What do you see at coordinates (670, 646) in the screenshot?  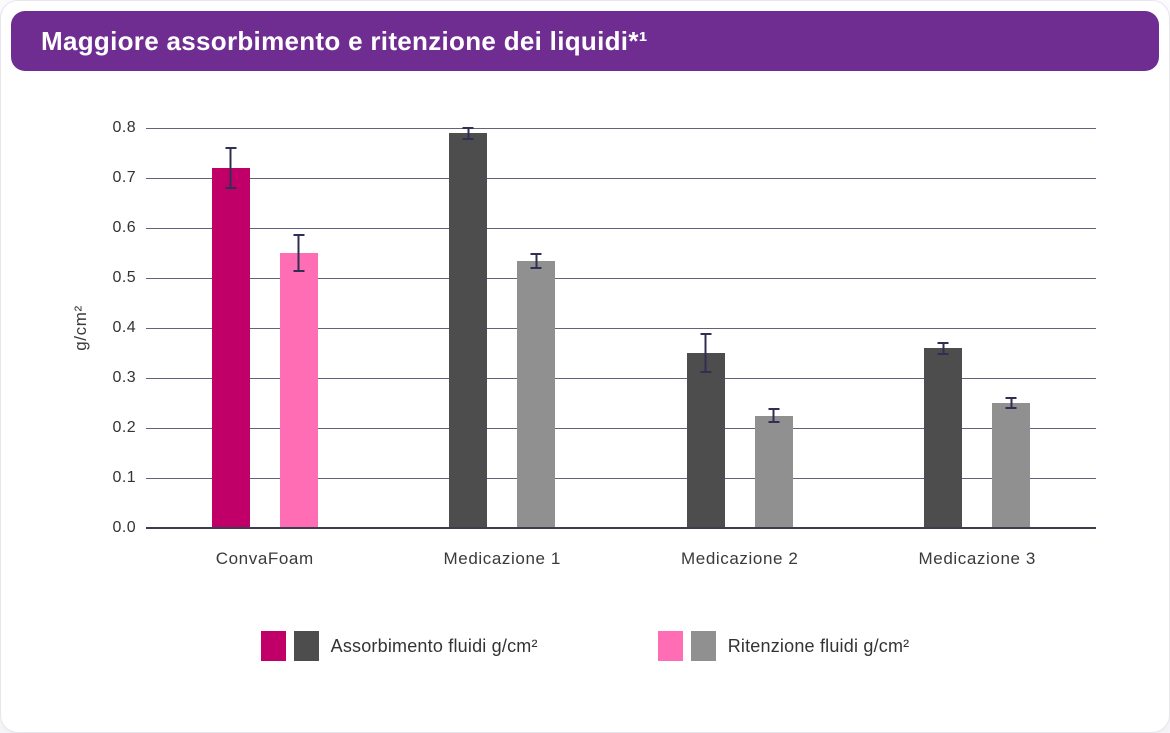 I see `legend-swatch-ritenzione-convafoam` at bounding box center [670, 646].